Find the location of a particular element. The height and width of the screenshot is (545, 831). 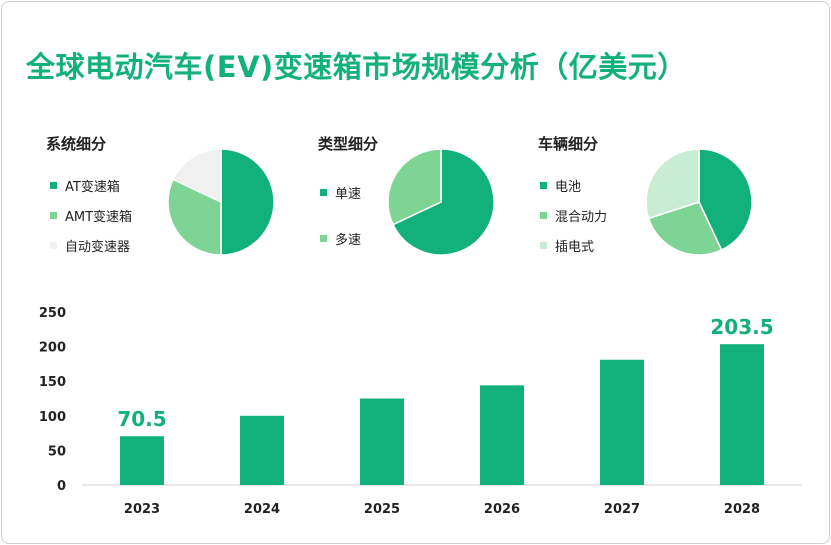

legend-label: AT变速箱 is located at coordinates (92, 187).